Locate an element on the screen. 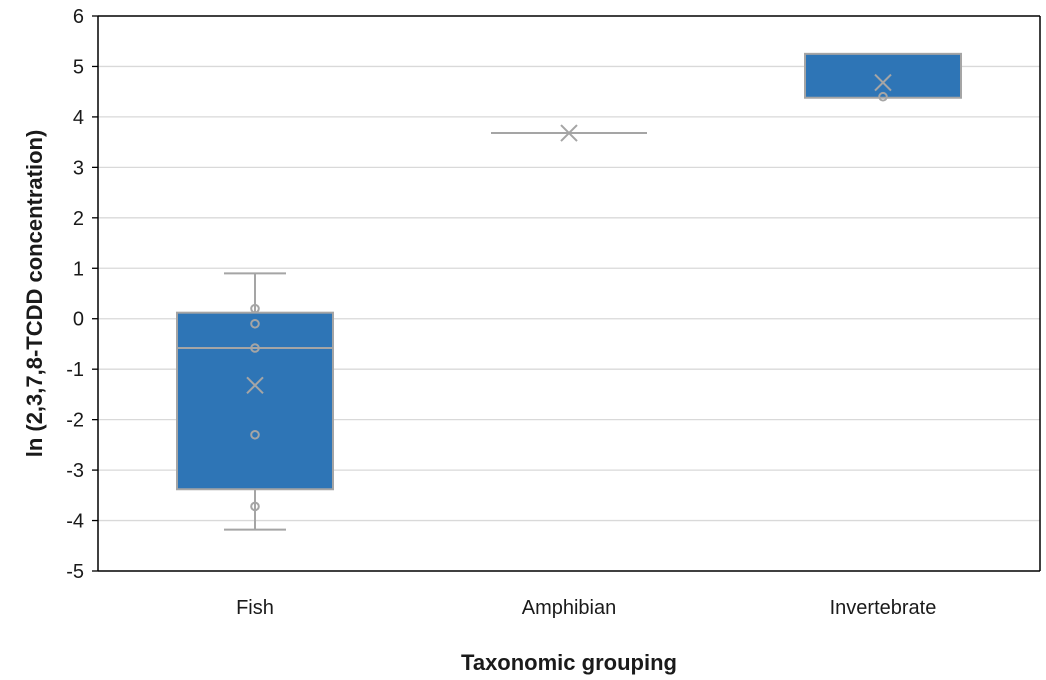  y-tick-label: 1 is located at coordinates (78, 269).